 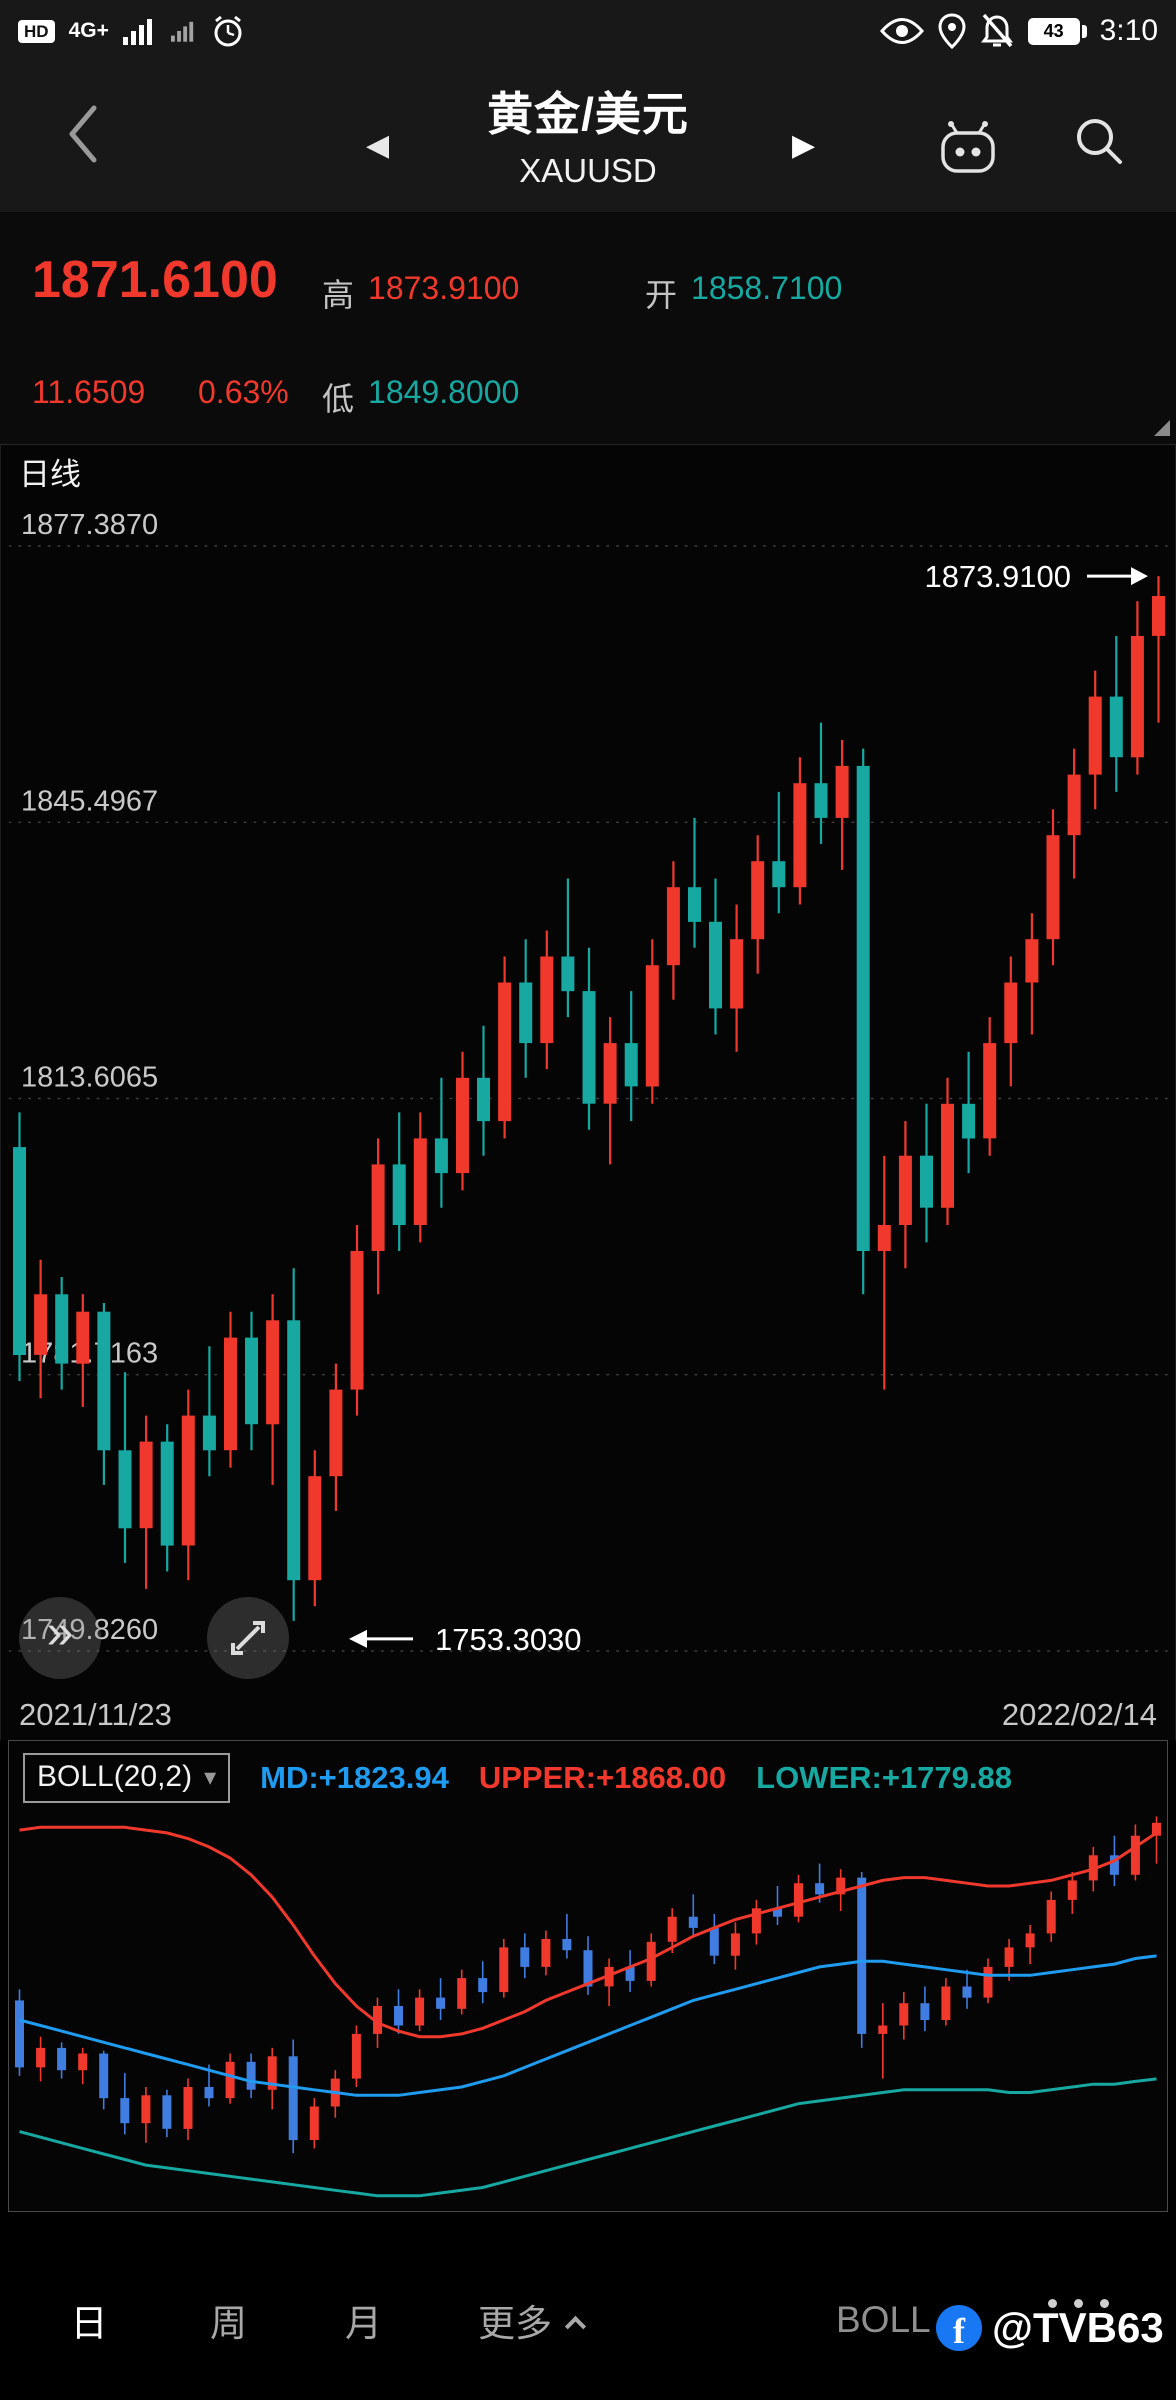 What do you see at coordinates (997, 576) in the screenshot?
I see `svg-text: 1873.9100` at bounding box center [997, 576].